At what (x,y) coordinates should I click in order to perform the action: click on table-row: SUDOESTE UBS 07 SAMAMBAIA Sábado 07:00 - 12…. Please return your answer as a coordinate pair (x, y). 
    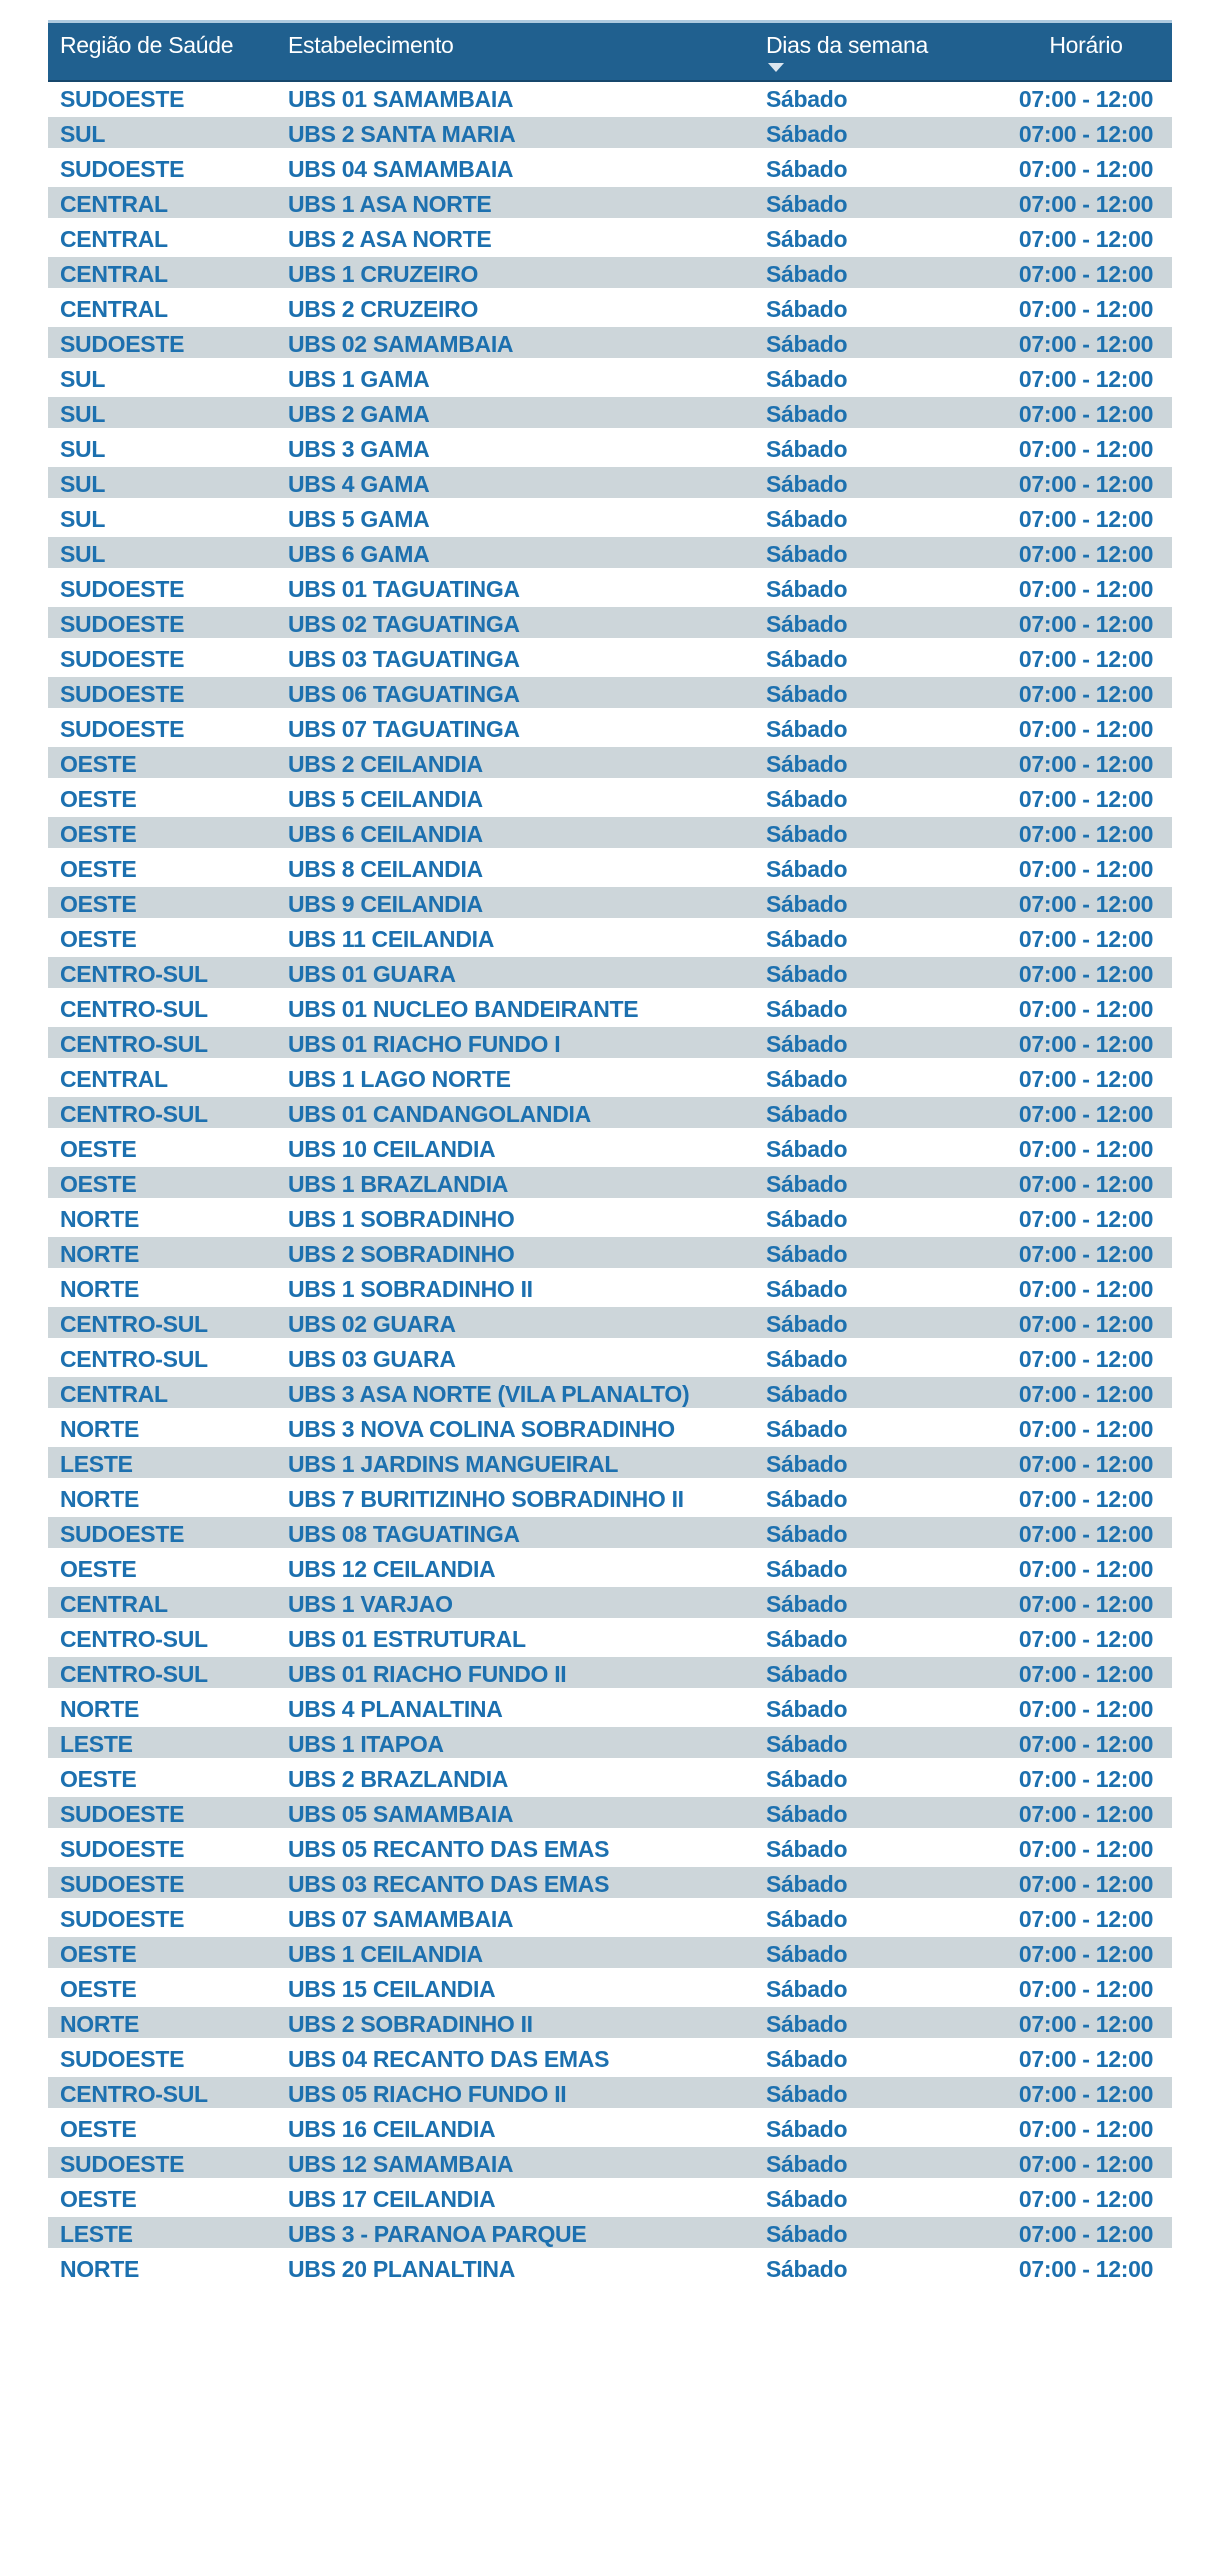
    Looking at the image, I should click on (610, 1919).